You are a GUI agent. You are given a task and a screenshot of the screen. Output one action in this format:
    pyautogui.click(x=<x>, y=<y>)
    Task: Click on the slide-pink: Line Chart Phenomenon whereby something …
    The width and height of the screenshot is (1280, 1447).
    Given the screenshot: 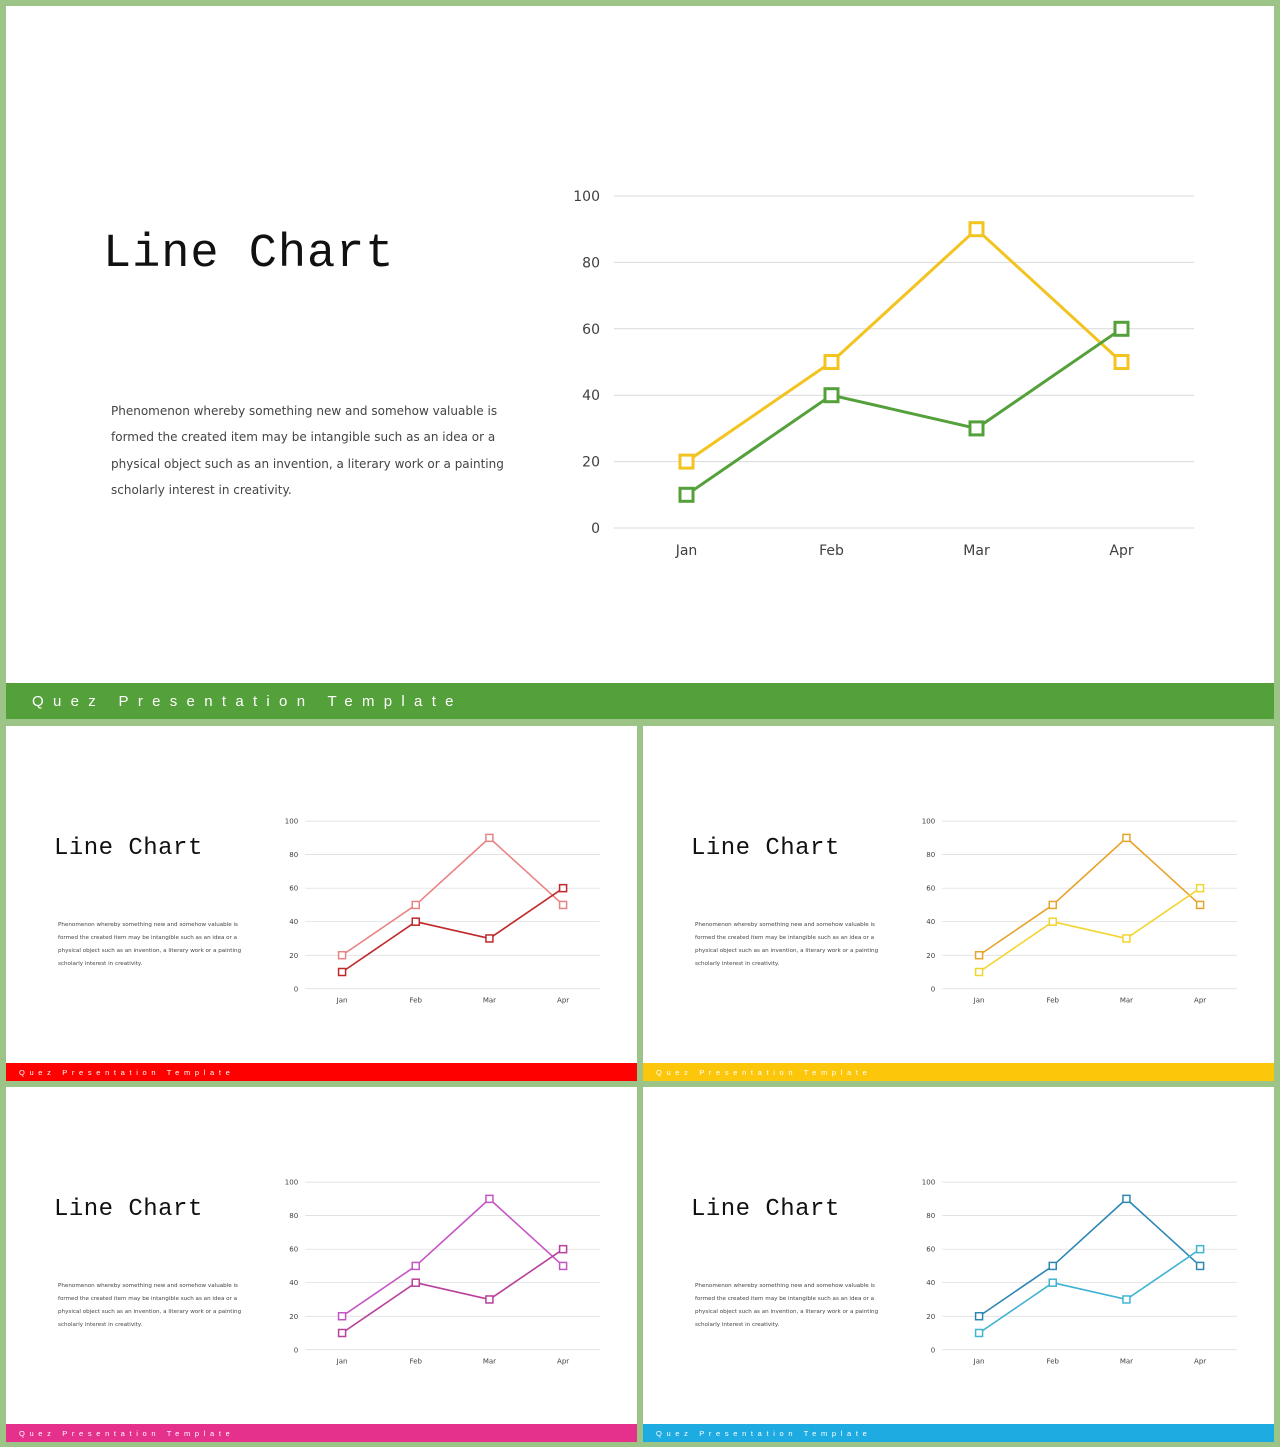 What is the action you would take?
    pyautogui.click(x=321, y=1264)
    